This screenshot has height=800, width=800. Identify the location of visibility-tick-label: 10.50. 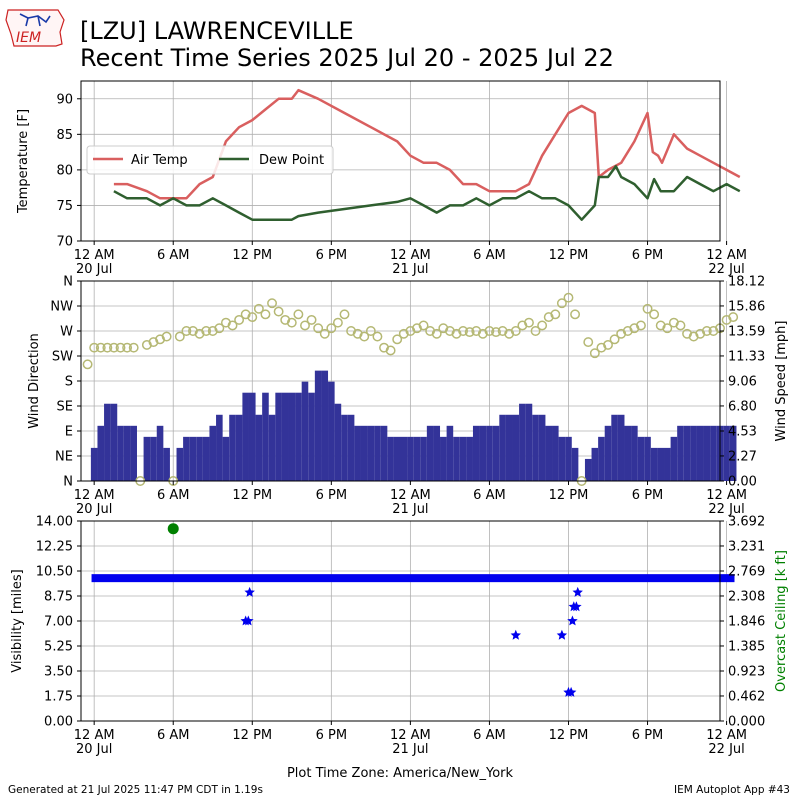
(54, 572).